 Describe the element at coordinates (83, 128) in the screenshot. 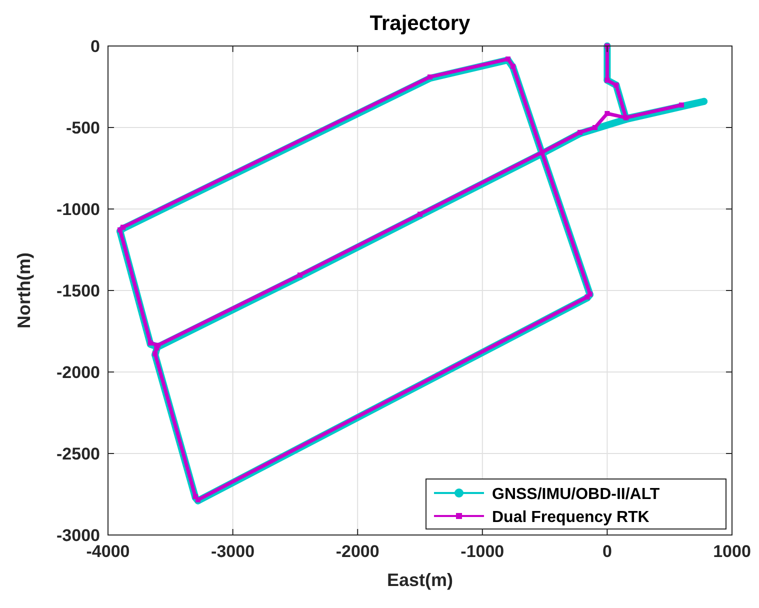

I see `y-tick-label: -500` at that location.